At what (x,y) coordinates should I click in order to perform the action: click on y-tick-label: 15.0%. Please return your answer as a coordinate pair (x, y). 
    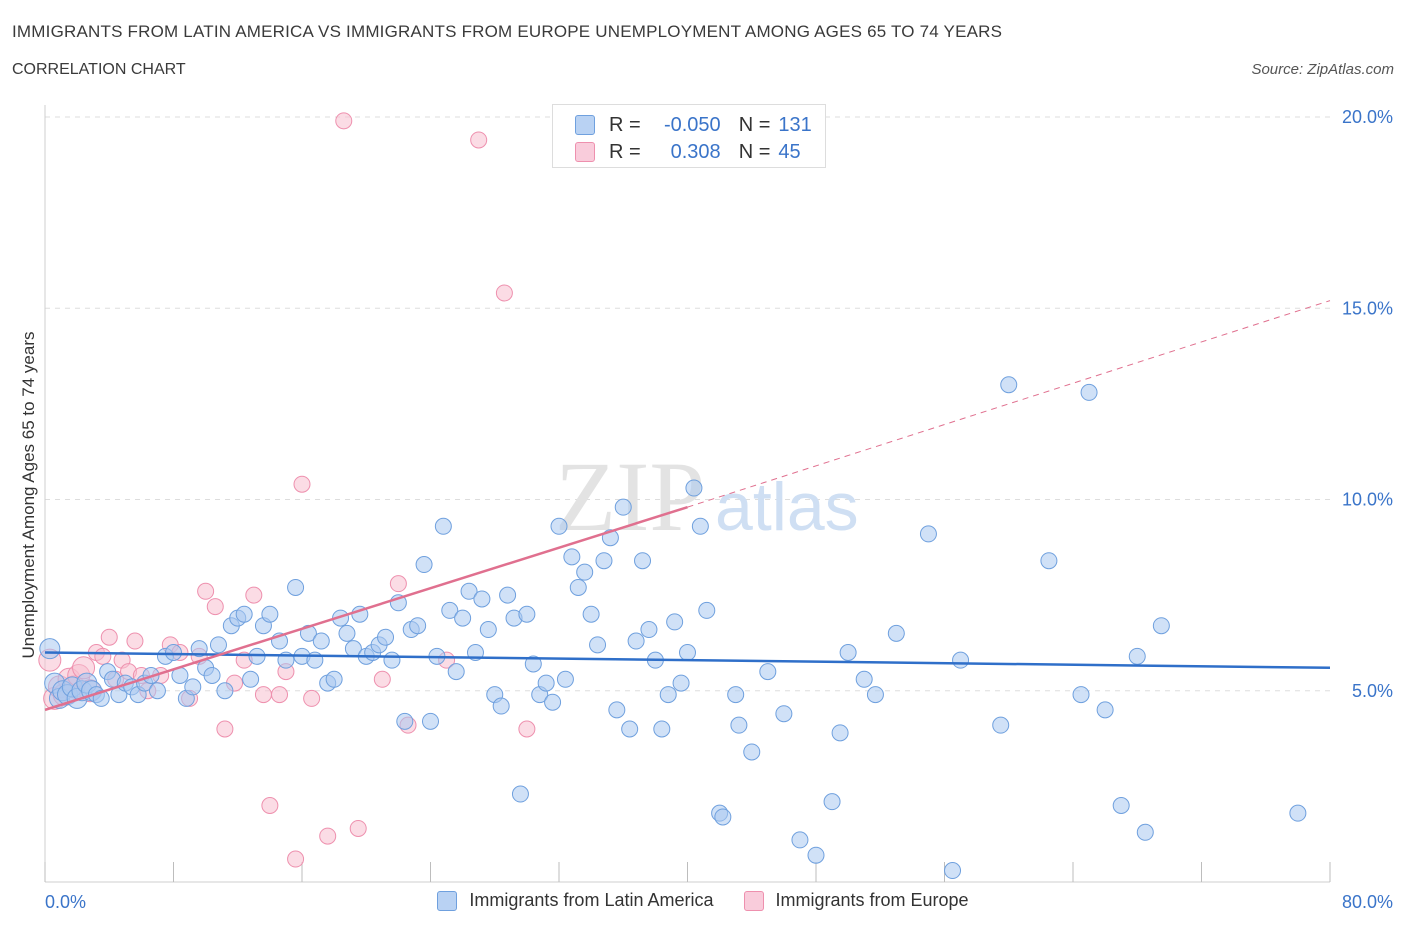
    Looking at the image, I should click on (1367, 308).